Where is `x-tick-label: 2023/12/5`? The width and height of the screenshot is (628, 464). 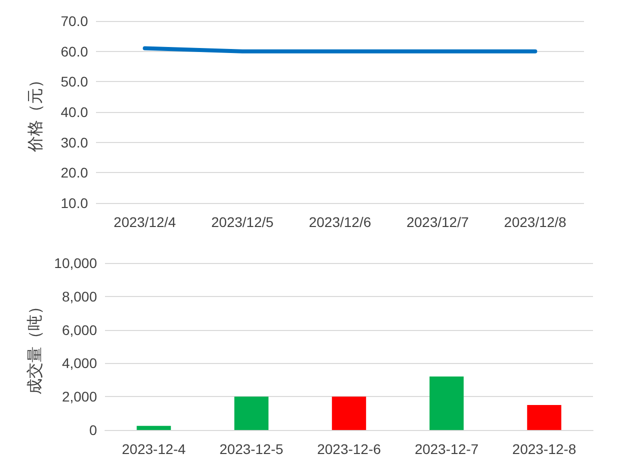 x-tick-label: 2023/12/5 is located at coordinates (242, 222).